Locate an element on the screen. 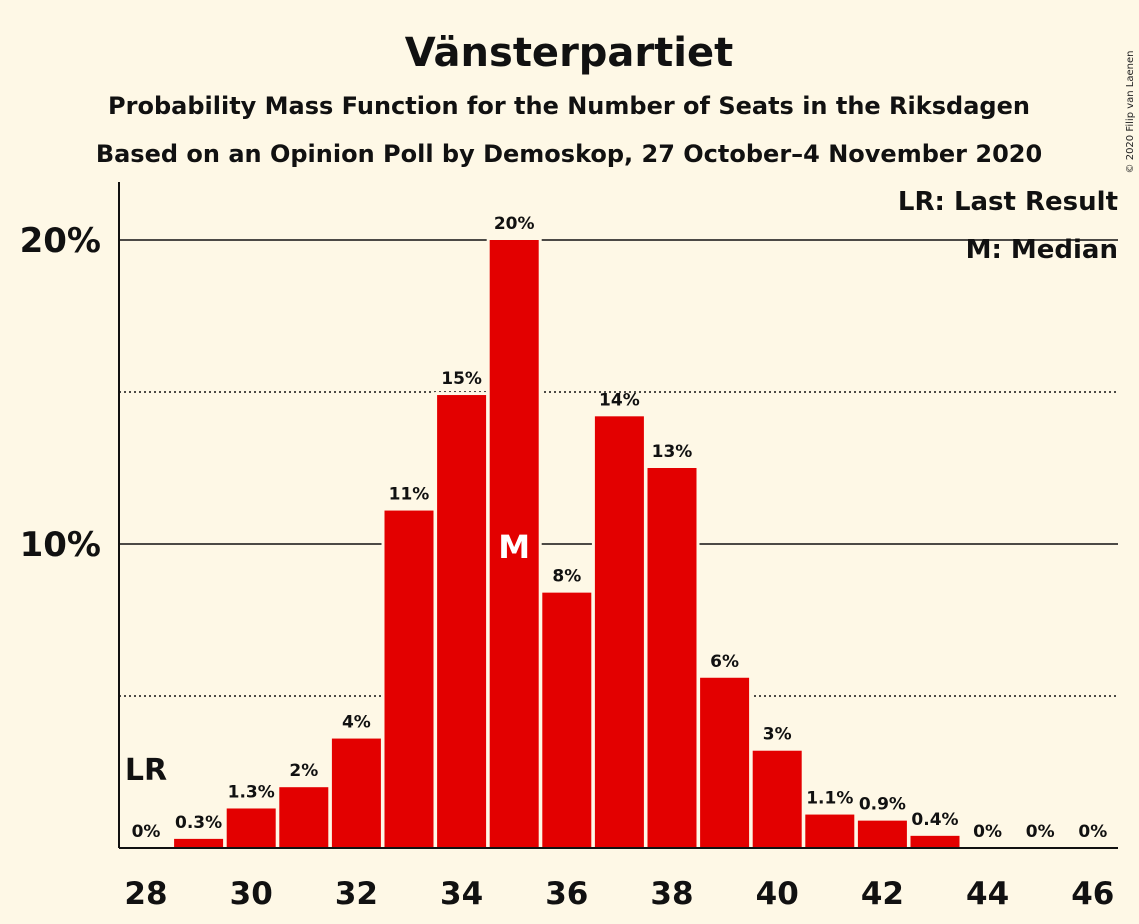 The height and width of the screenshot is (924, 1139). x-tick-label: 38 is located at coordinates (671, 894).